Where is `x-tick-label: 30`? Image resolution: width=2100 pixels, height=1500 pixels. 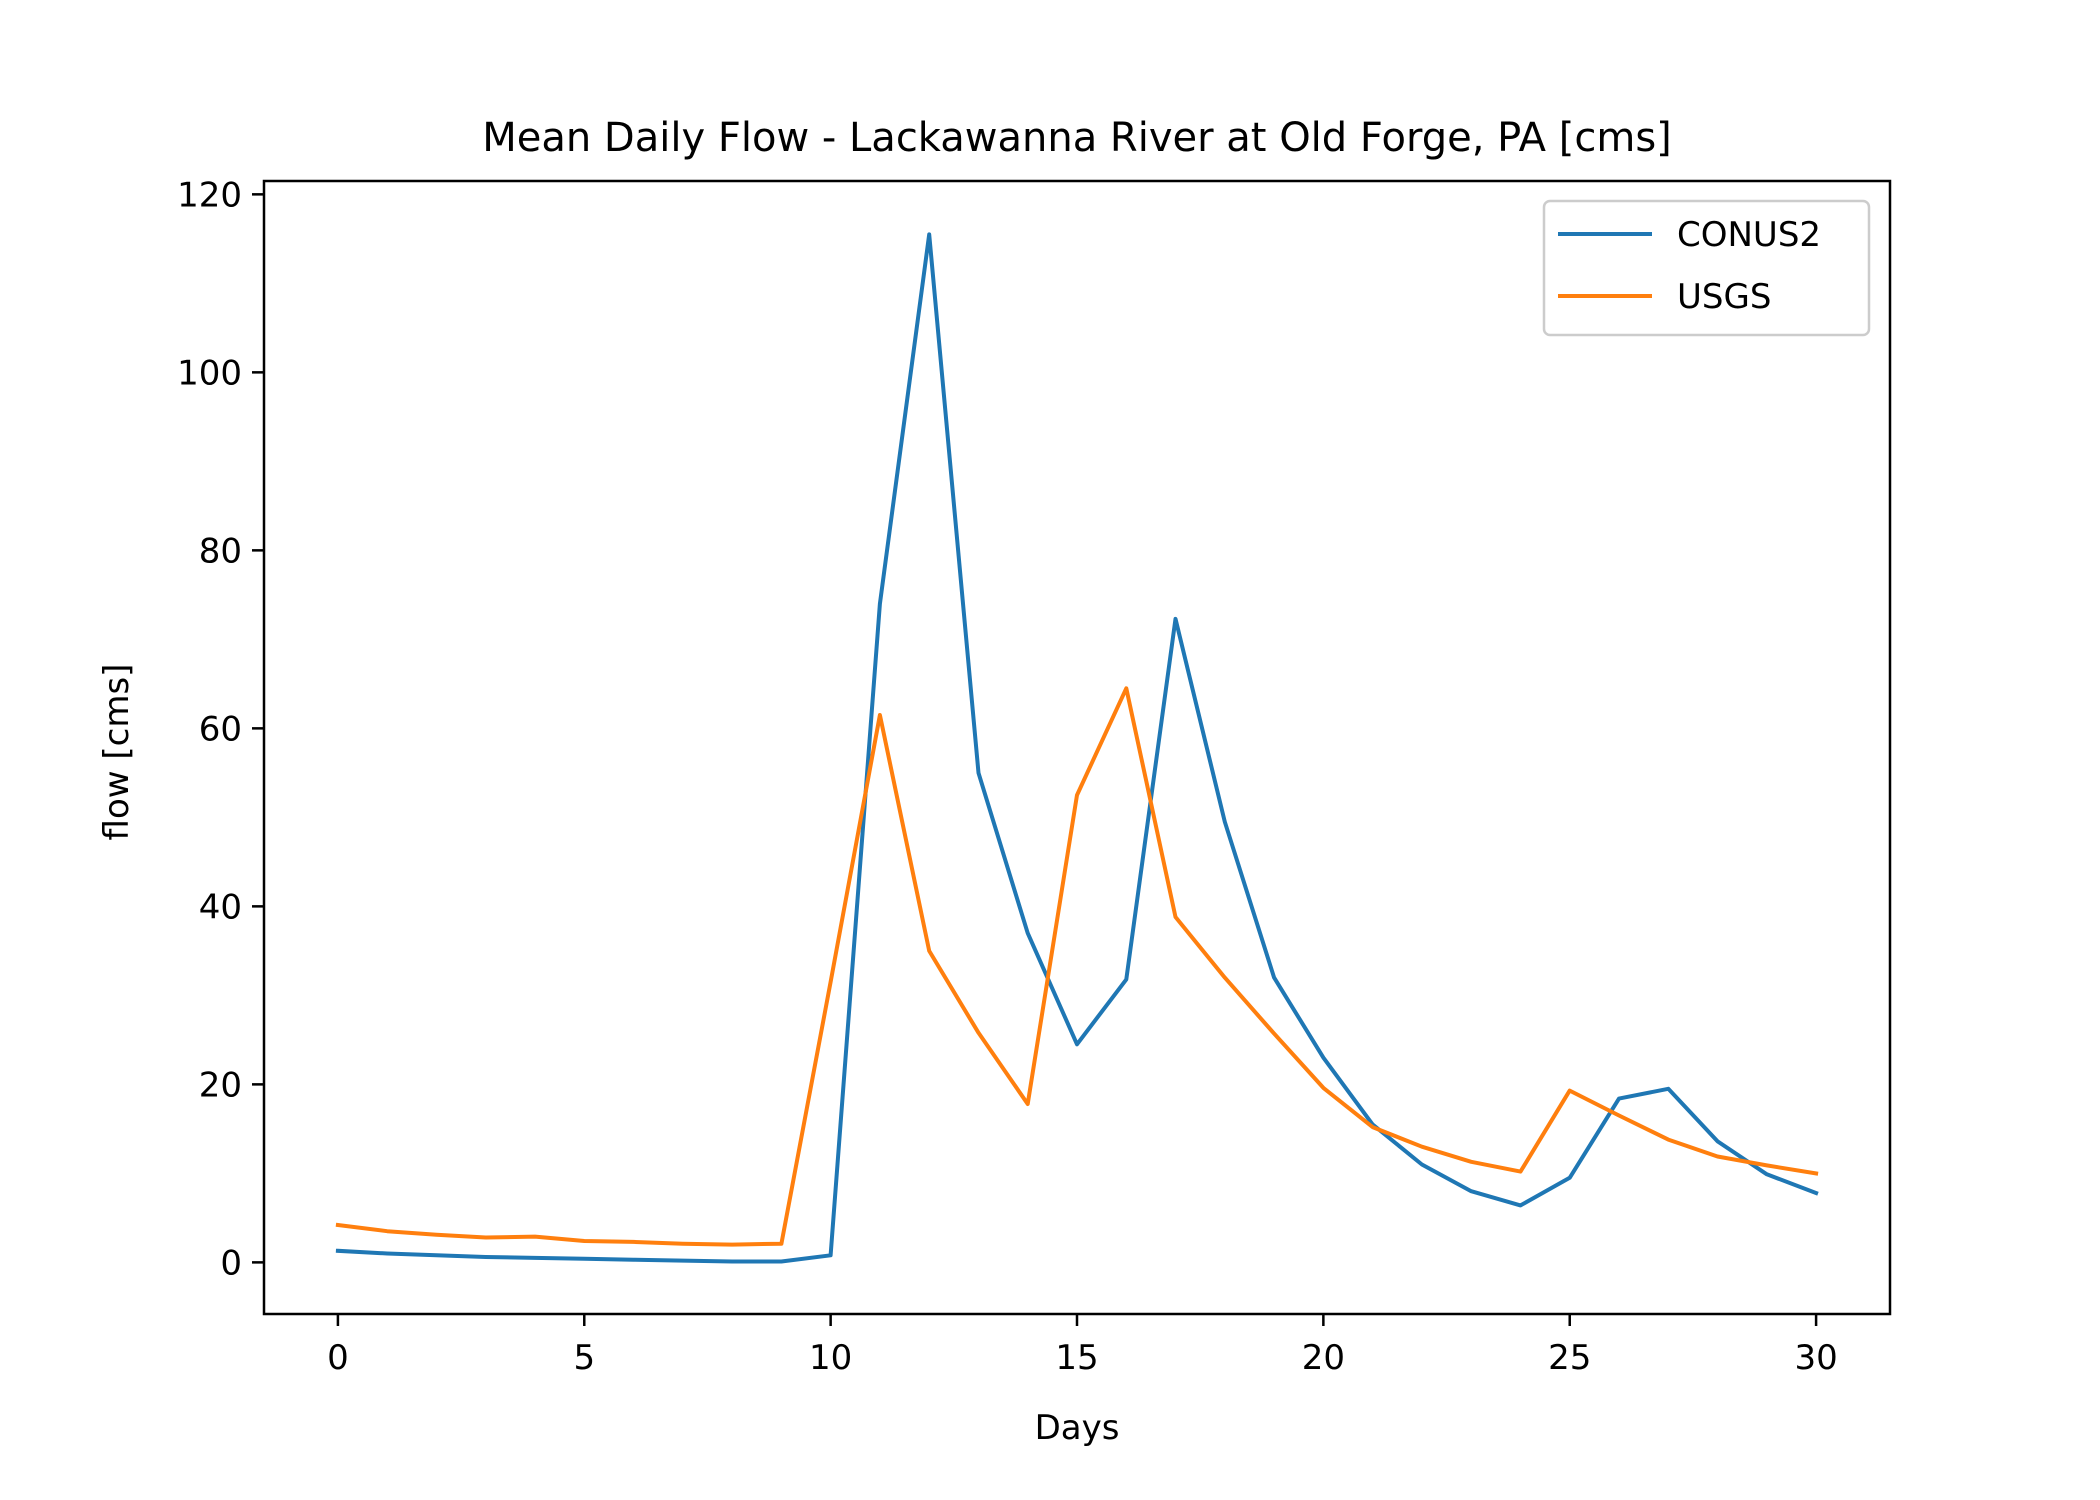
x-tick-label: 30 is located at coordinates (1815, 1358).